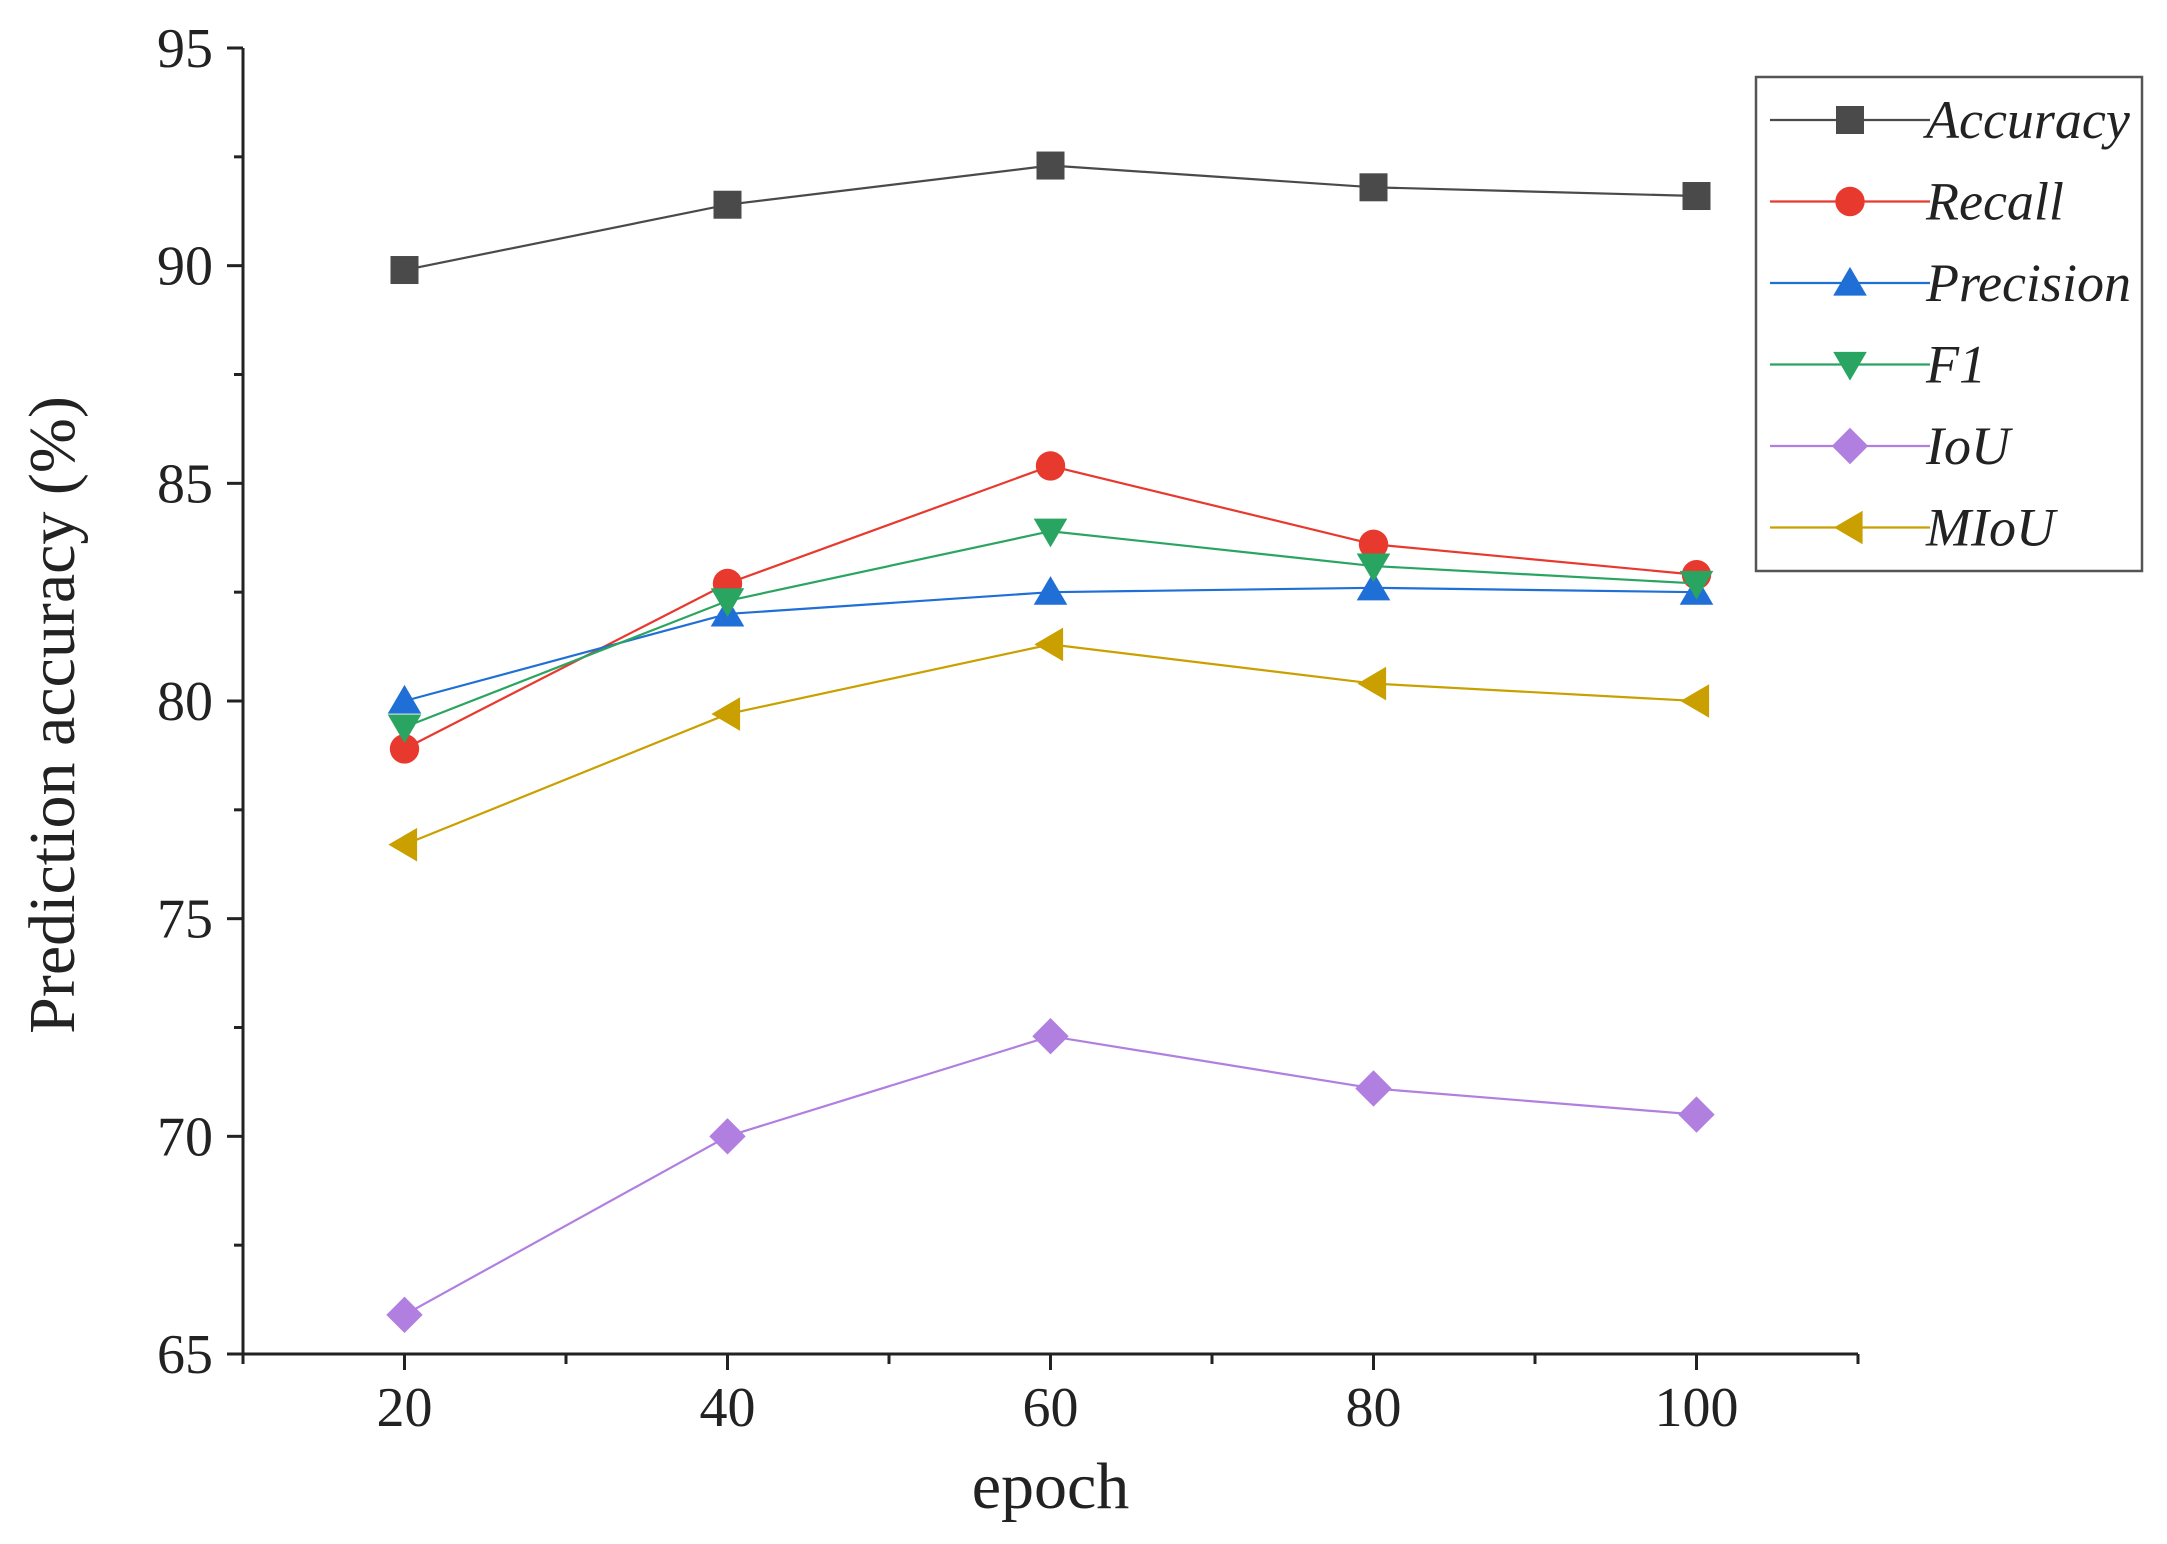 The image size is (2167, 1544). What do you see at coordinates (1051, 1486) in the screenshot?
I see `x-axis-title: epoch` at bounding box center [1051, 1486].